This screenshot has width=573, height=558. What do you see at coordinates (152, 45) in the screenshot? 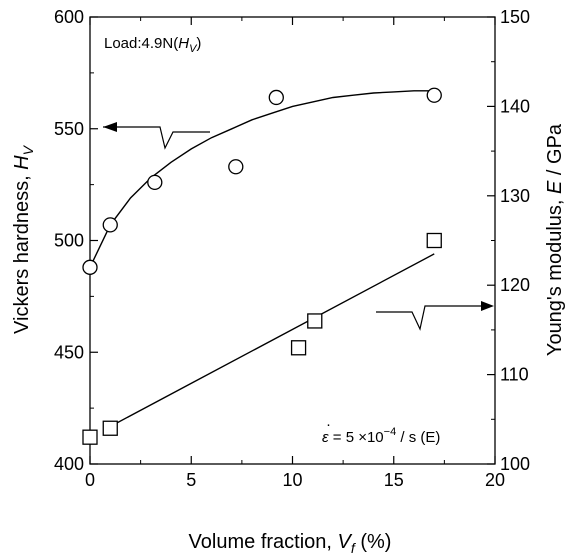
I see `load-annotation: Load:4.9N(HV)` at bounding box center [152, 45].